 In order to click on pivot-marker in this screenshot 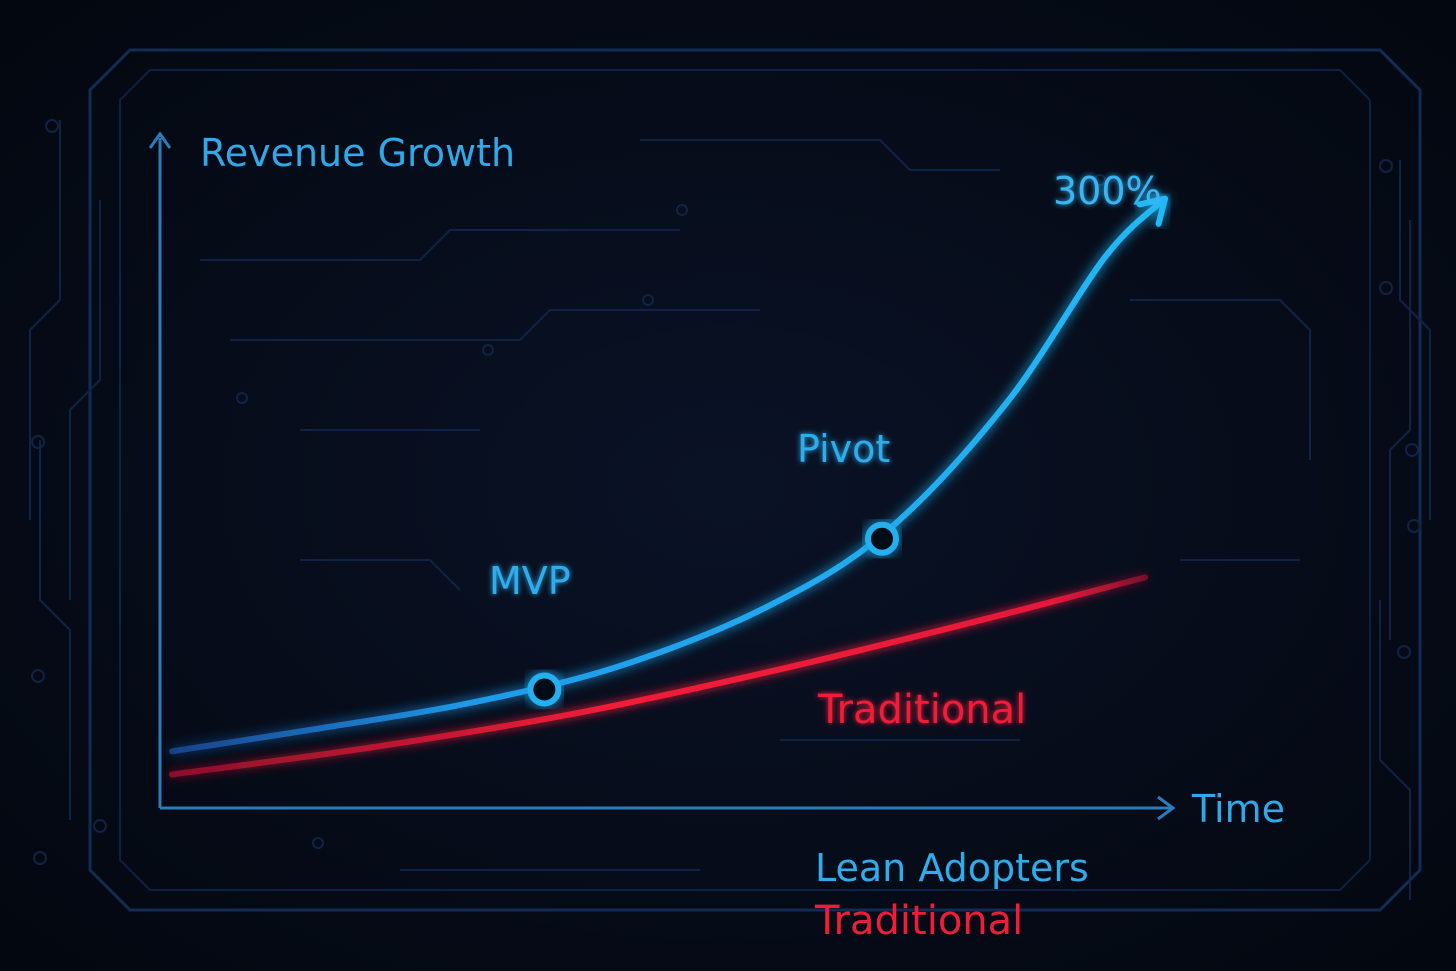, I will do `click(881, 538)`.